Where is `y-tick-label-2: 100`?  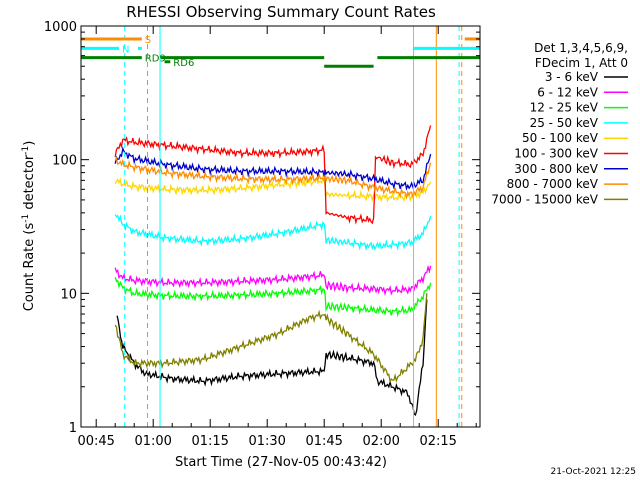 y-tick-label-2: 100 is located at coordinates (64, 161).